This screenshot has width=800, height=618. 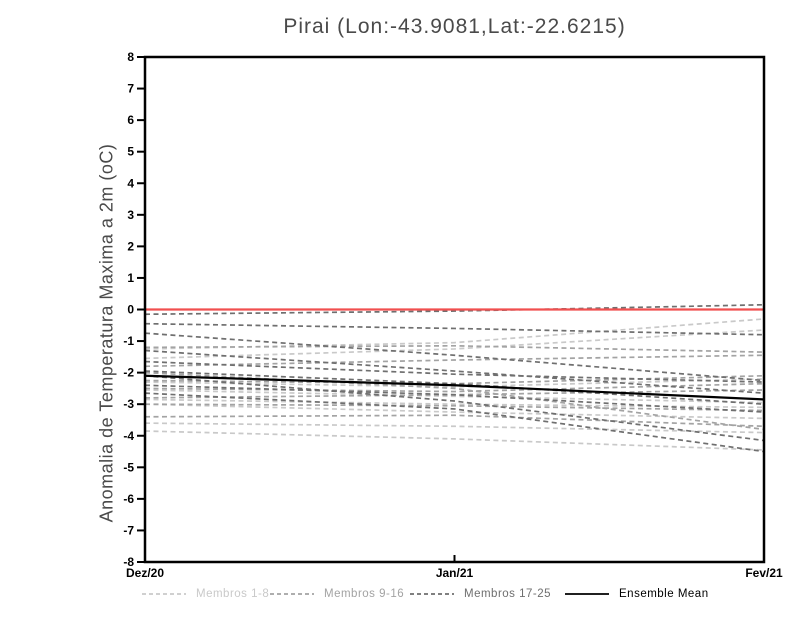 I want to click on member-line-m11, so click(x=454, y=379).